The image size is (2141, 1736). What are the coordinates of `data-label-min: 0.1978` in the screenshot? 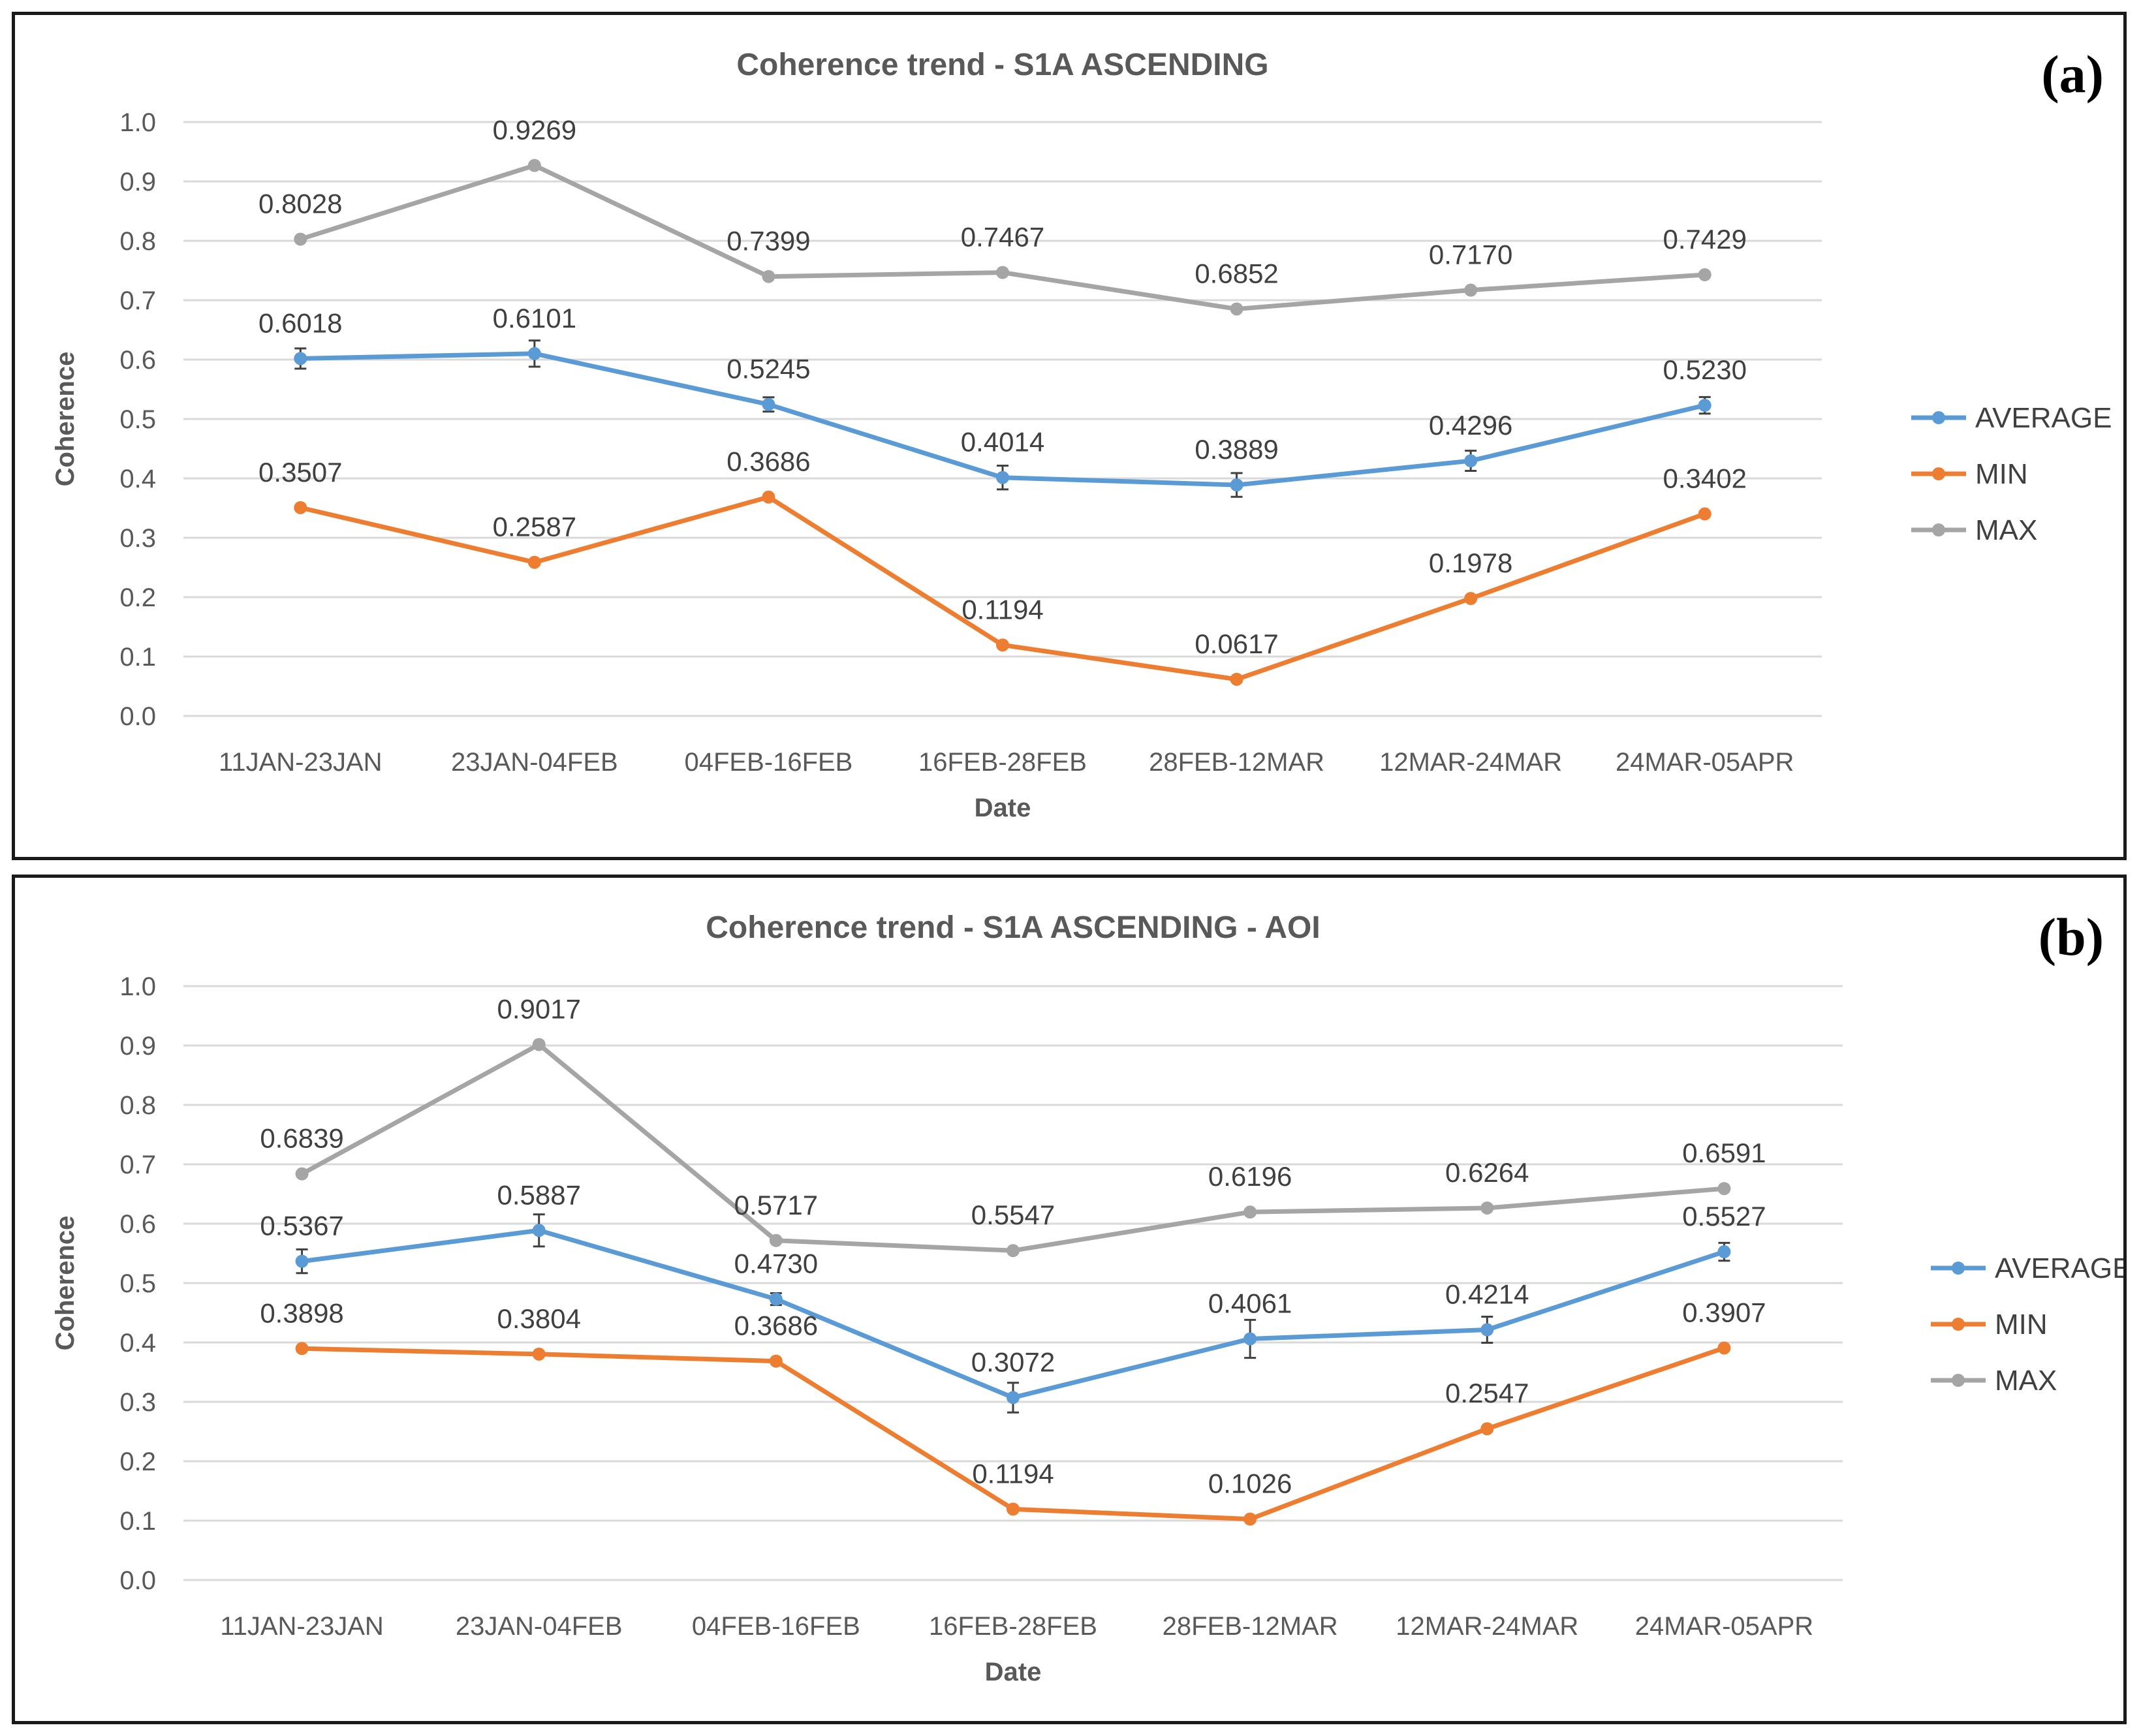 It's located at (1470, 563).